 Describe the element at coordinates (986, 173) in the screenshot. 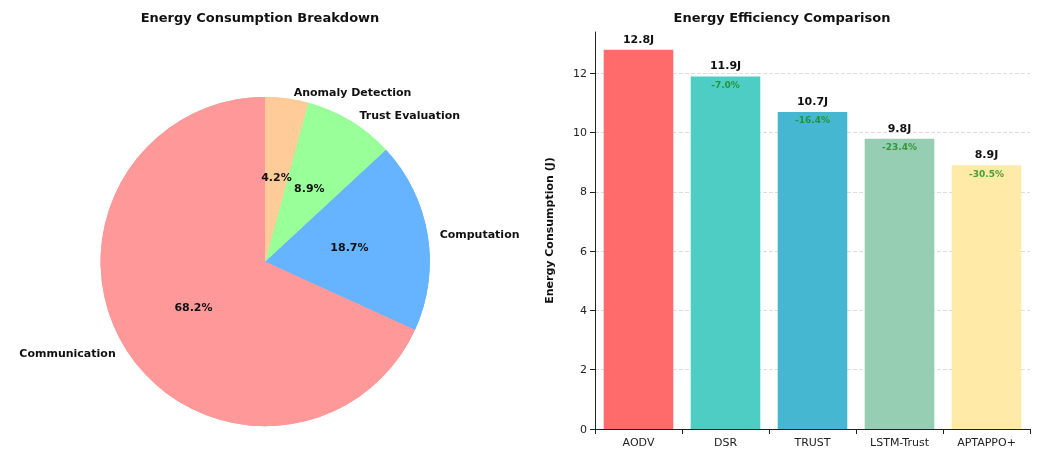

I see `annotation: -30.5%` at that location.